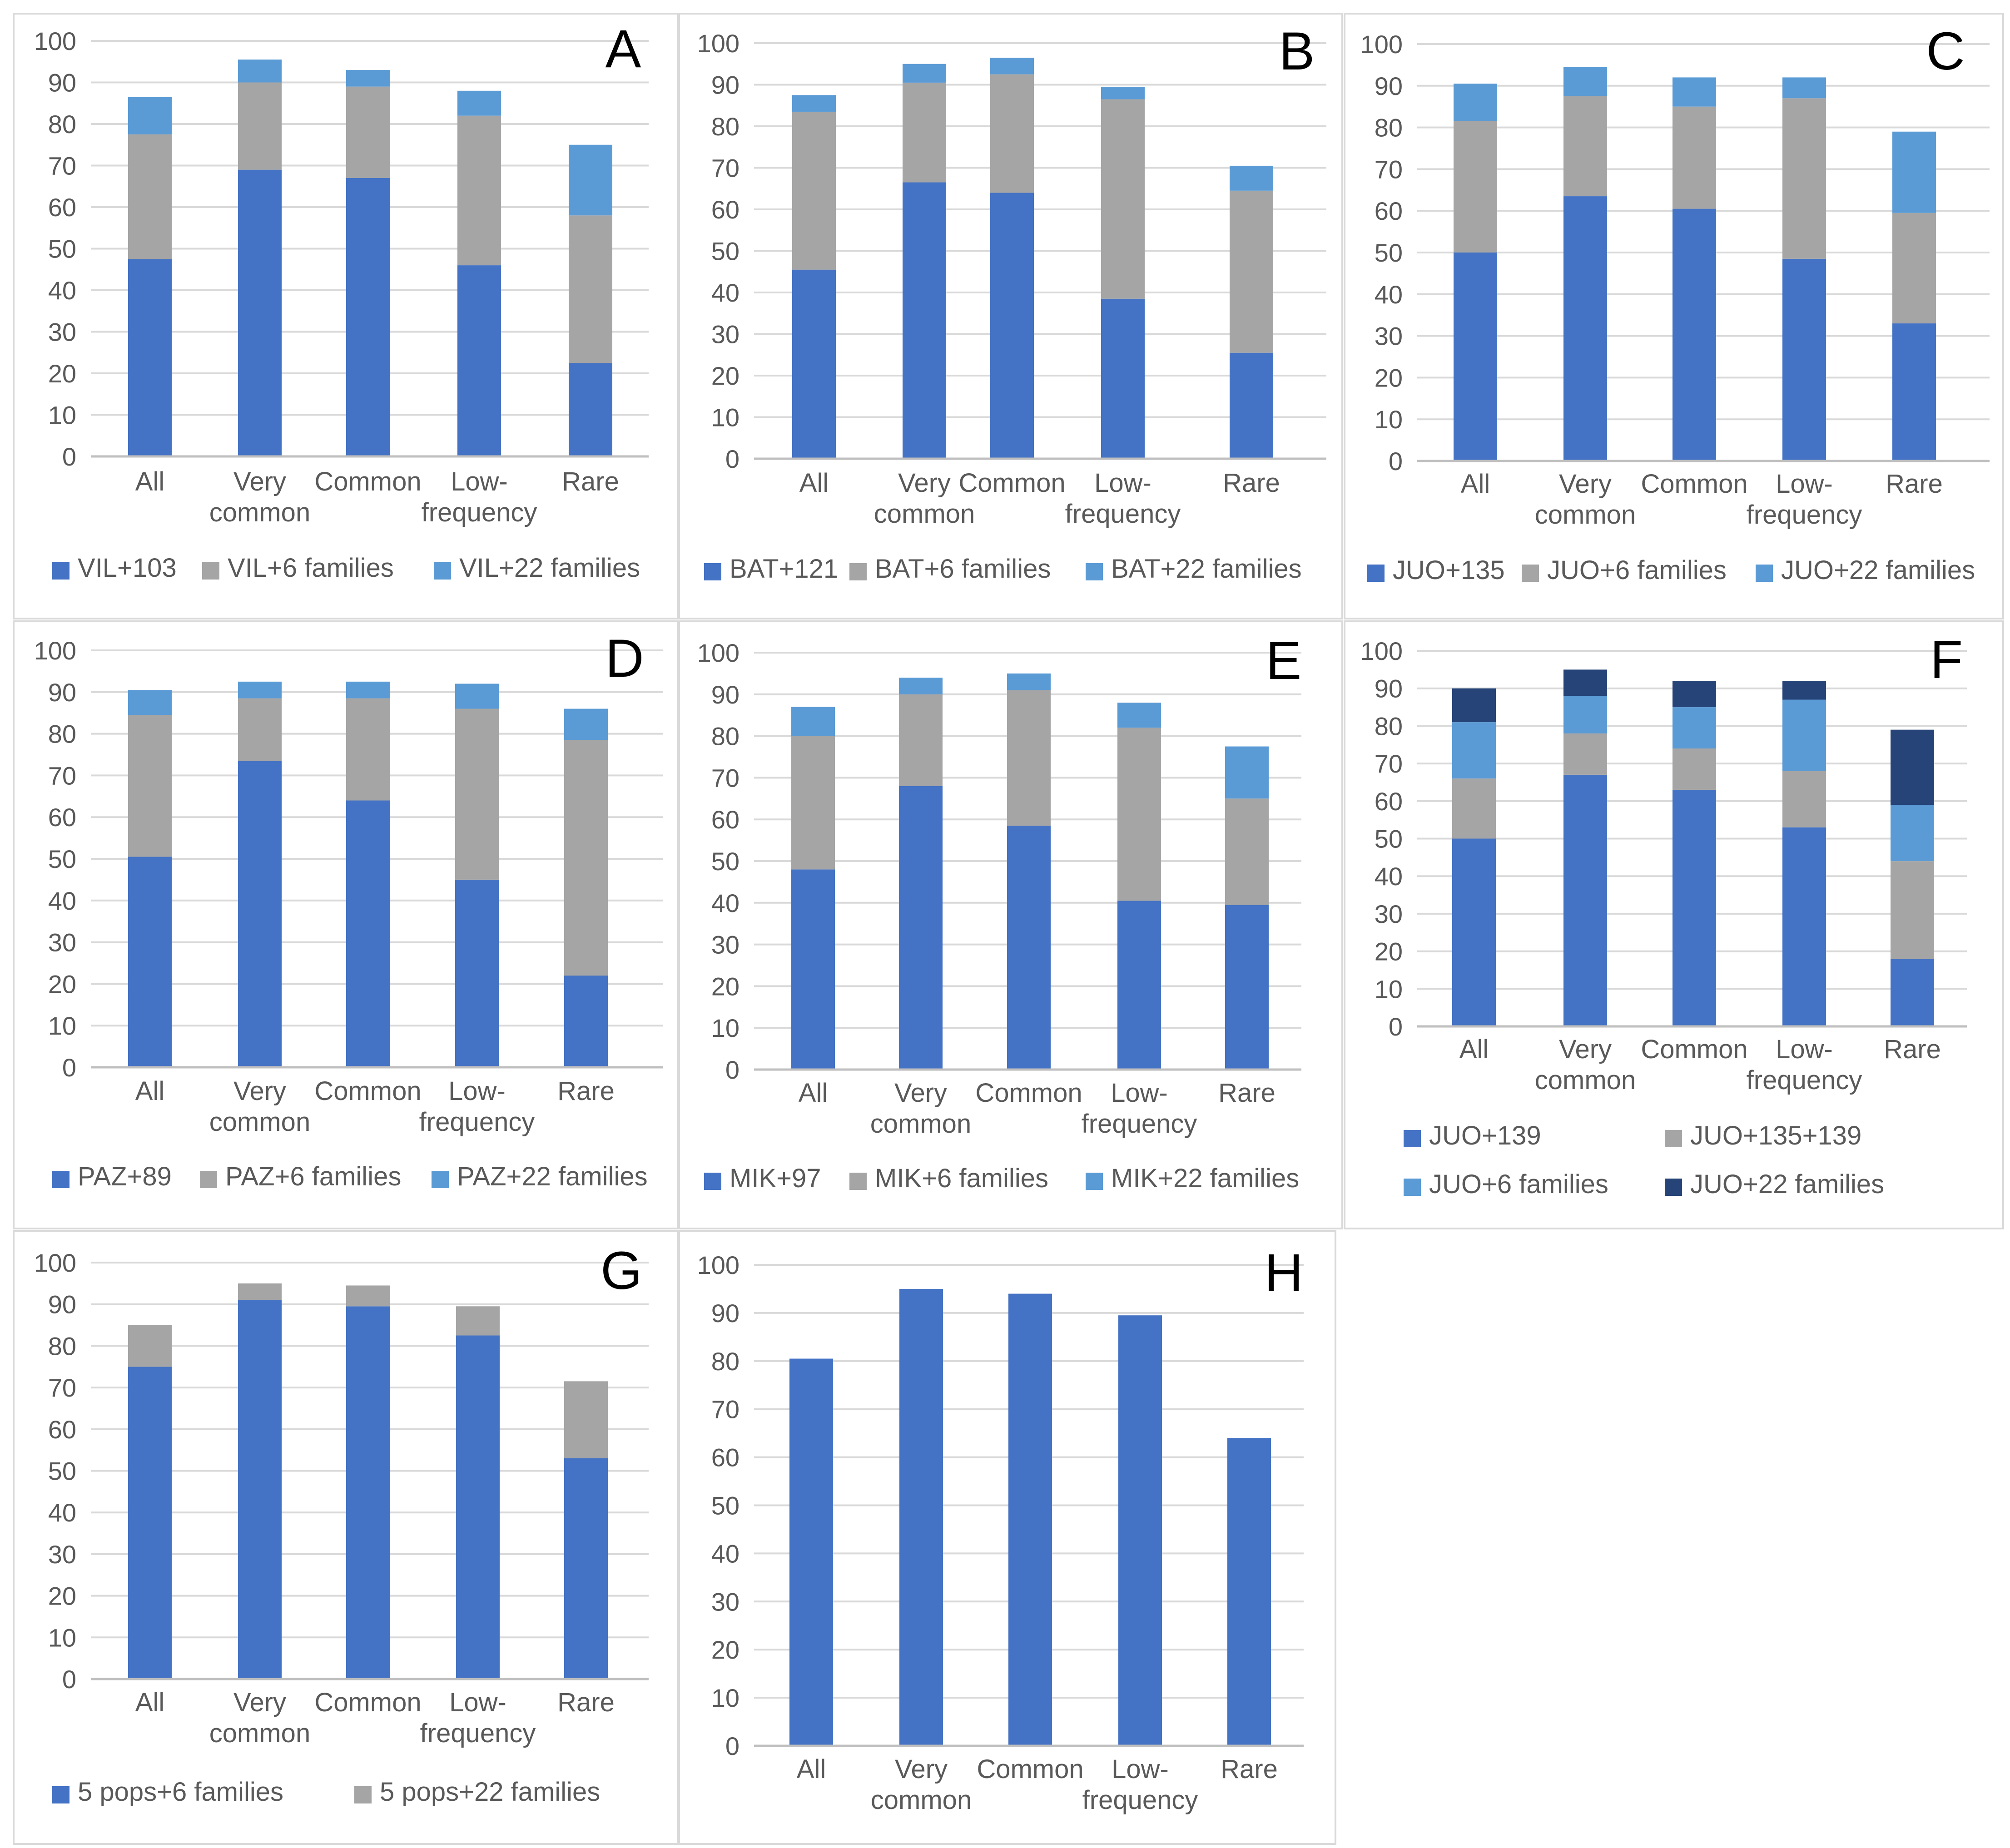 The width and height of the screenshot is (2010, 1848). Describe the element at coordinates (180, 1792) in the screenshot. I see `legend-label: 5 pops+6 families` at that location.